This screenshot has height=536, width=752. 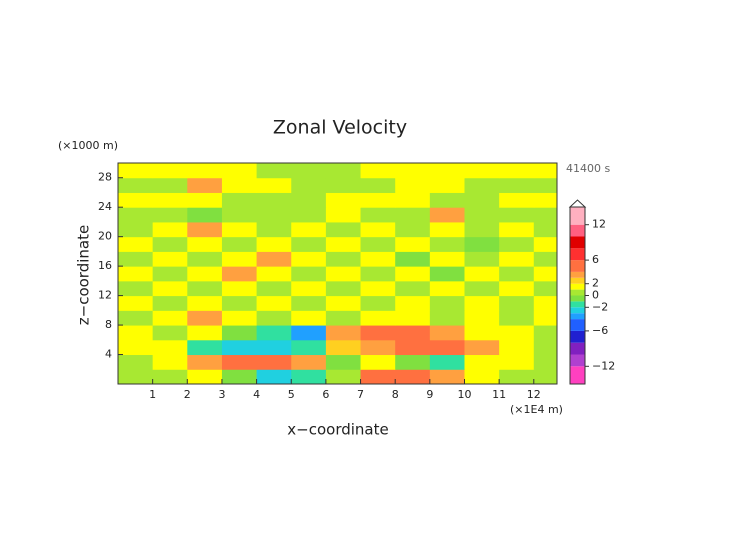 What do you see at coordinates (534, 394) in the screenshot?
I see `x-tick-label: 12` at bounding box center [534, 394].